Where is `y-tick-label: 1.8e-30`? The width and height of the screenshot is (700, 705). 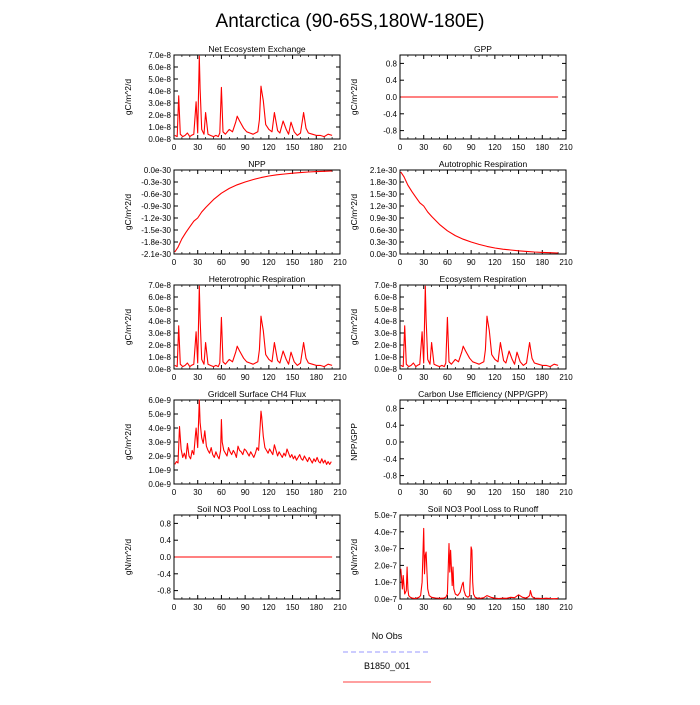 y-tick-label: 1.8e-30 is located at coordinates (384, 182).